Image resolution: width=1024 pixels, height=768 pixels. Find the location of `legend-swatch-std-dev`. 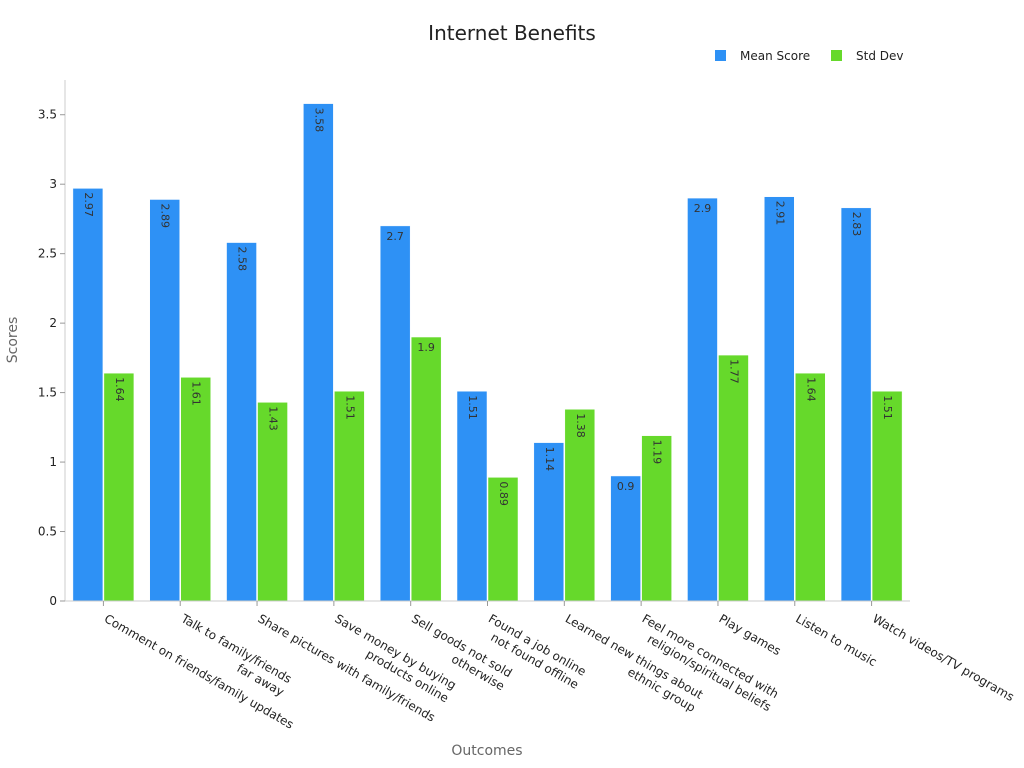

legend-swatch-std-dev is located at coordinates (836, 55).